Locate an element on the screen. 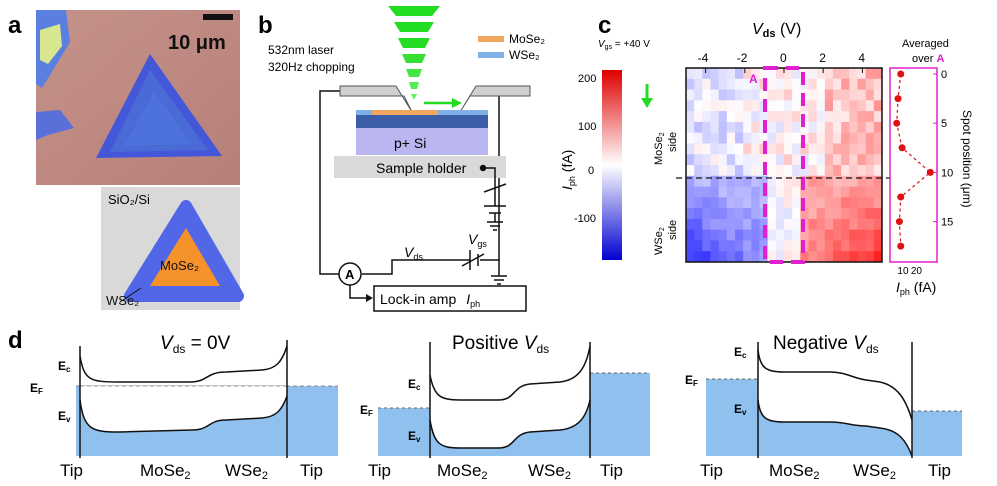 The width and height of the screenshot is (997, 486). averaged-curve is located at coordinates (913, 160).